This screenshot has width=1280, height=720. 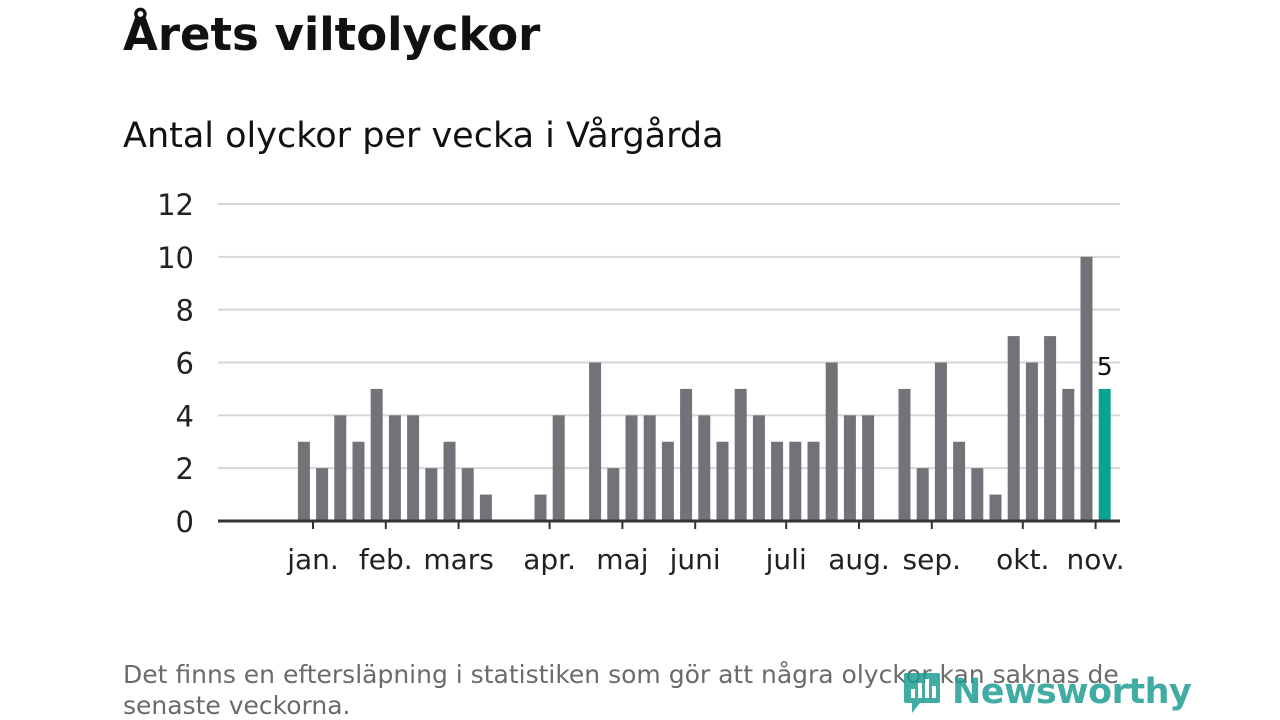 I want to click on x-tick-label: aug., so click(x=859, y=559).